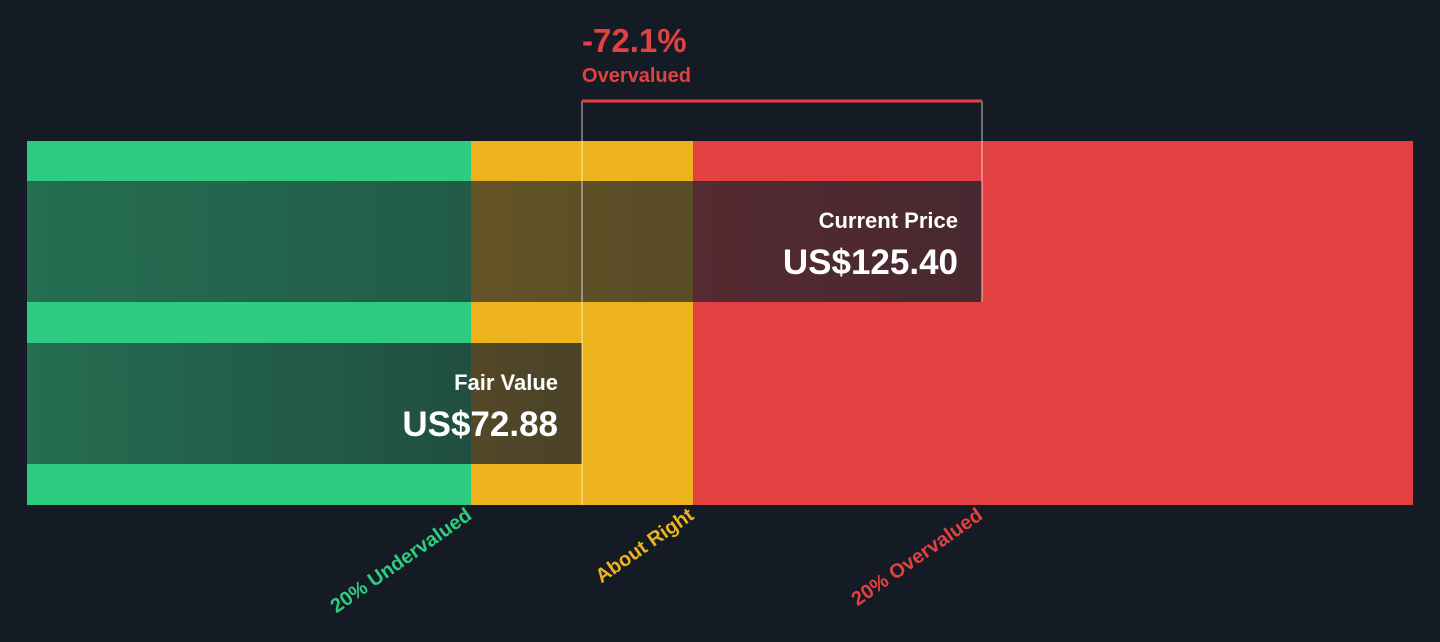 The image size is (1440, 642). I want to click on zone-label-overvalued: 20% Overvalued, so click(917, 557).